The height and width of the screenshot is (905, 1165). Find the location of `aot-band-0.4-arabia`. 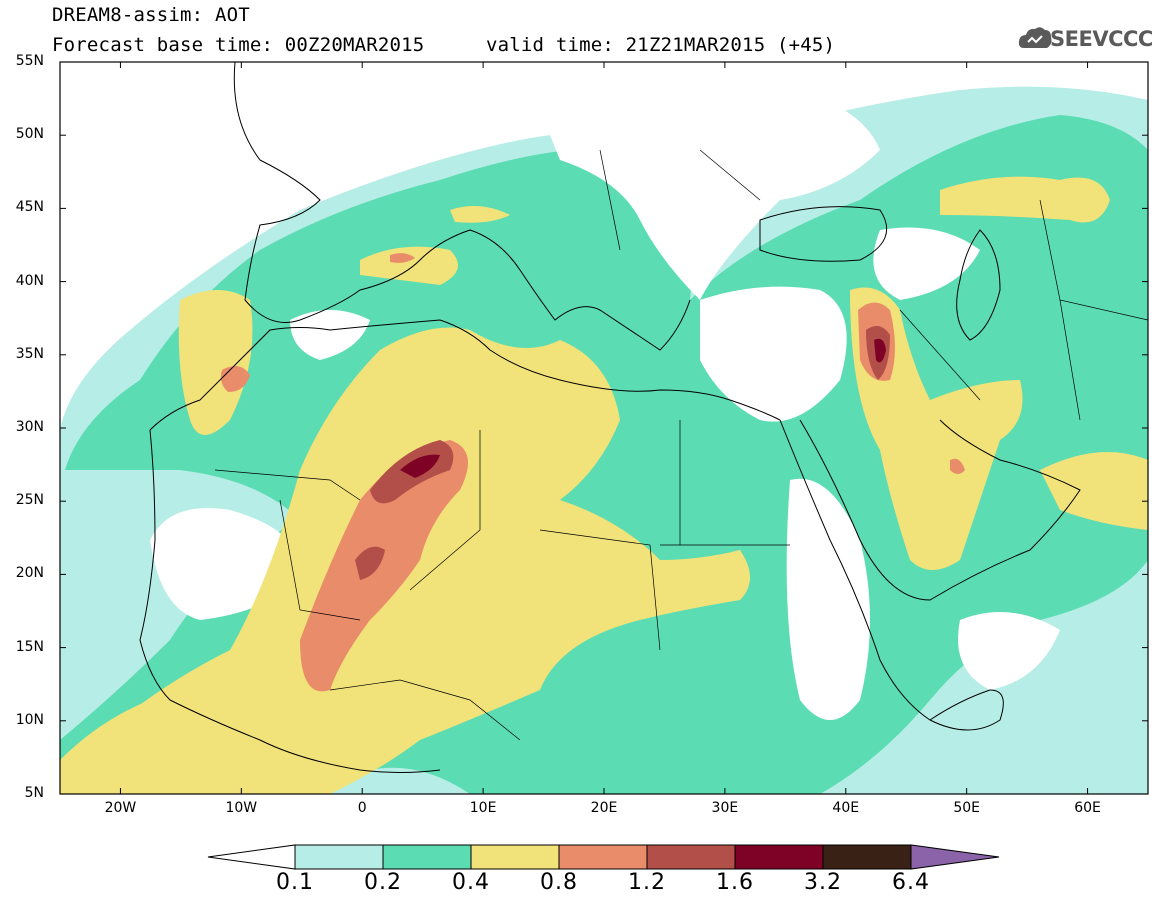

aot-band-0.4-arabia is located at coordinates (1094, 491).